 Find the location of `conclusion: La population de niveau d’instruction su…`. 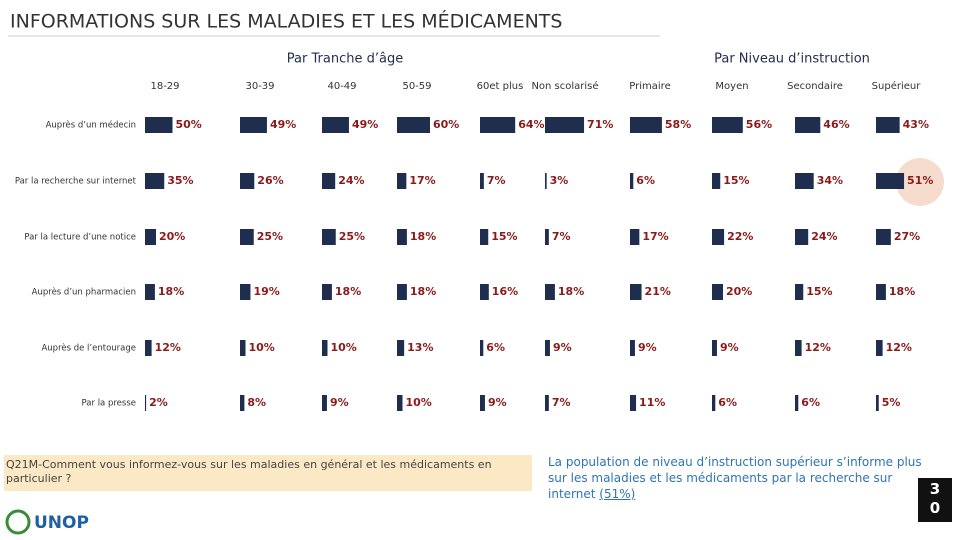

conclusion: La population de niveau d’instruction su… is located at coordinates (735, 478).